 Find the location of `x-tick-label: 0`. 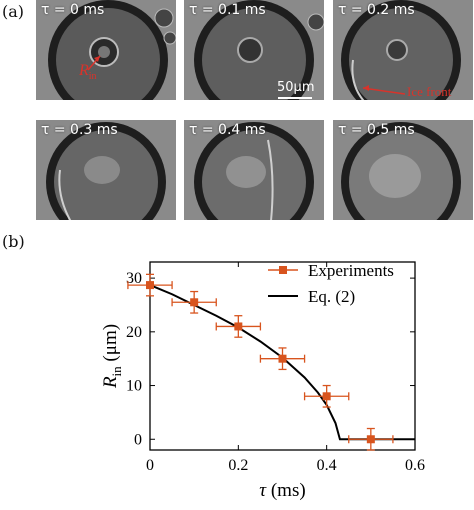

x-tick-label: 0 is located at coordinates (150, 465).